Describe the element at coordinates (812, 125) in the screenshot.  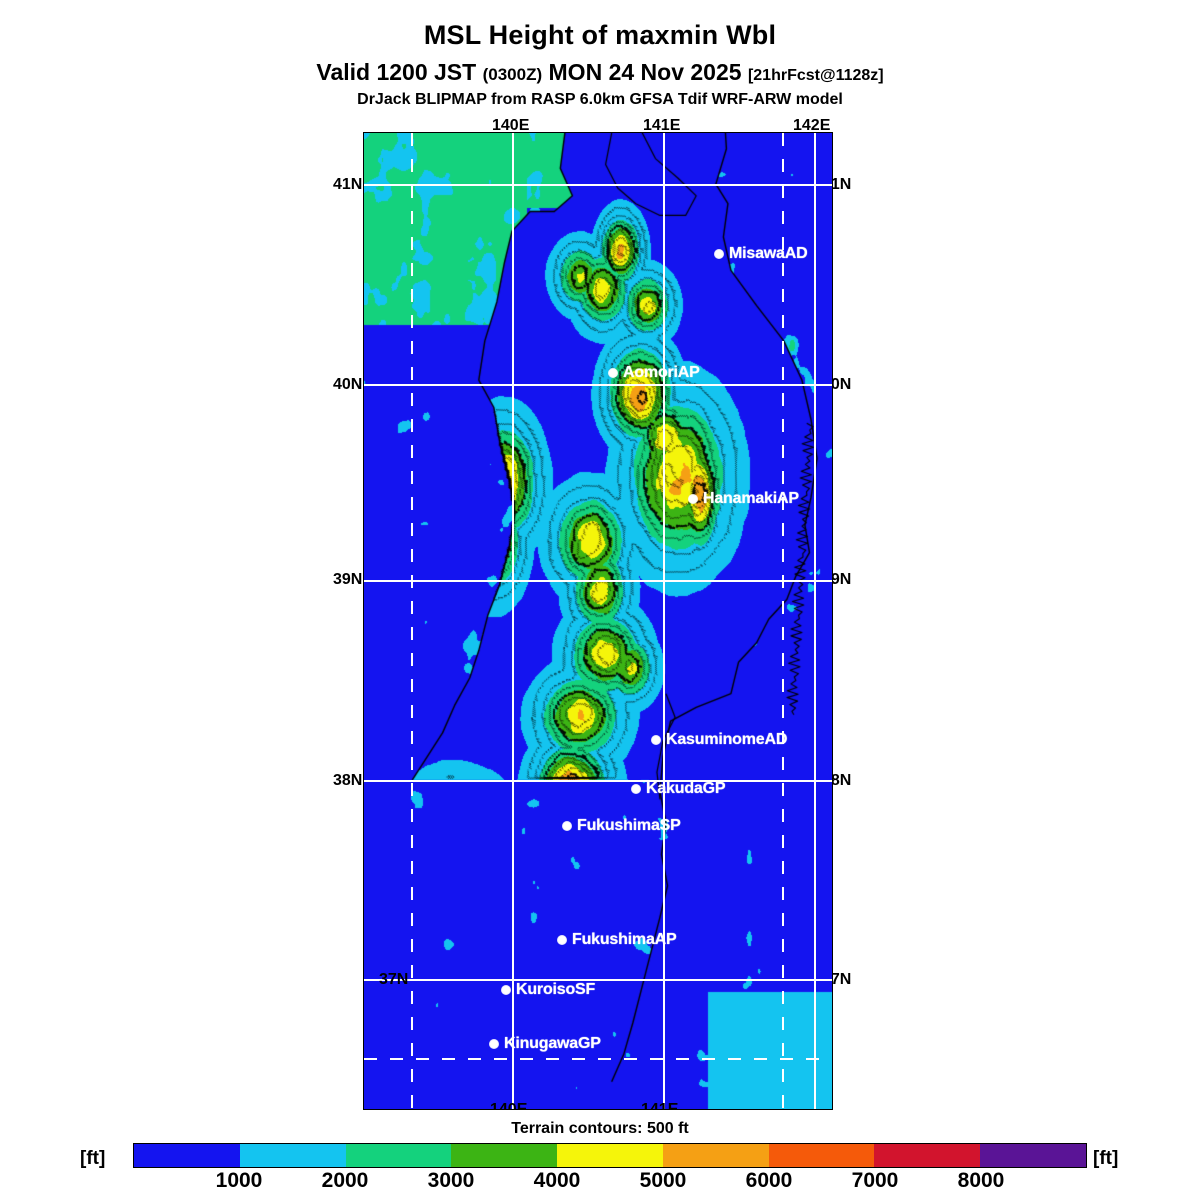
I see `lon-label-top-142e: 142E` at that location.